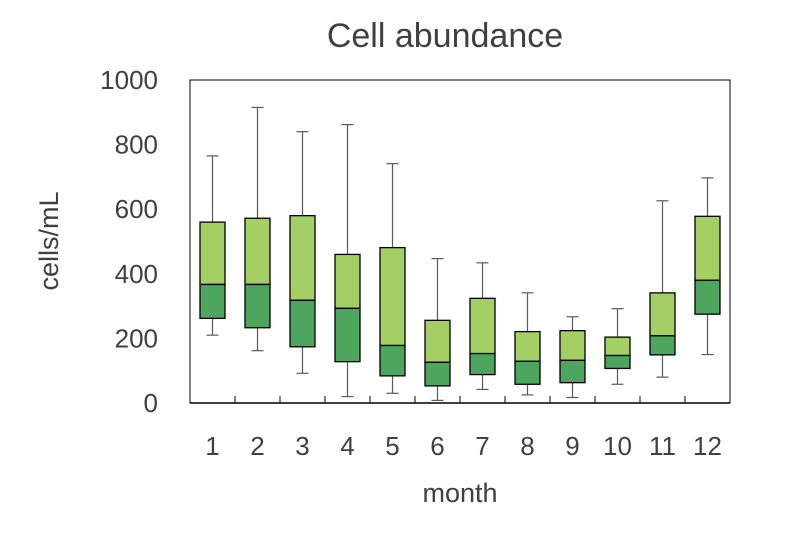 The width and height of the screenshot is (812, 551). What do you see at coordinates (136, 338) in the screenshot?
I see `y-tick-label: 200` at bounding box center [136, 338].